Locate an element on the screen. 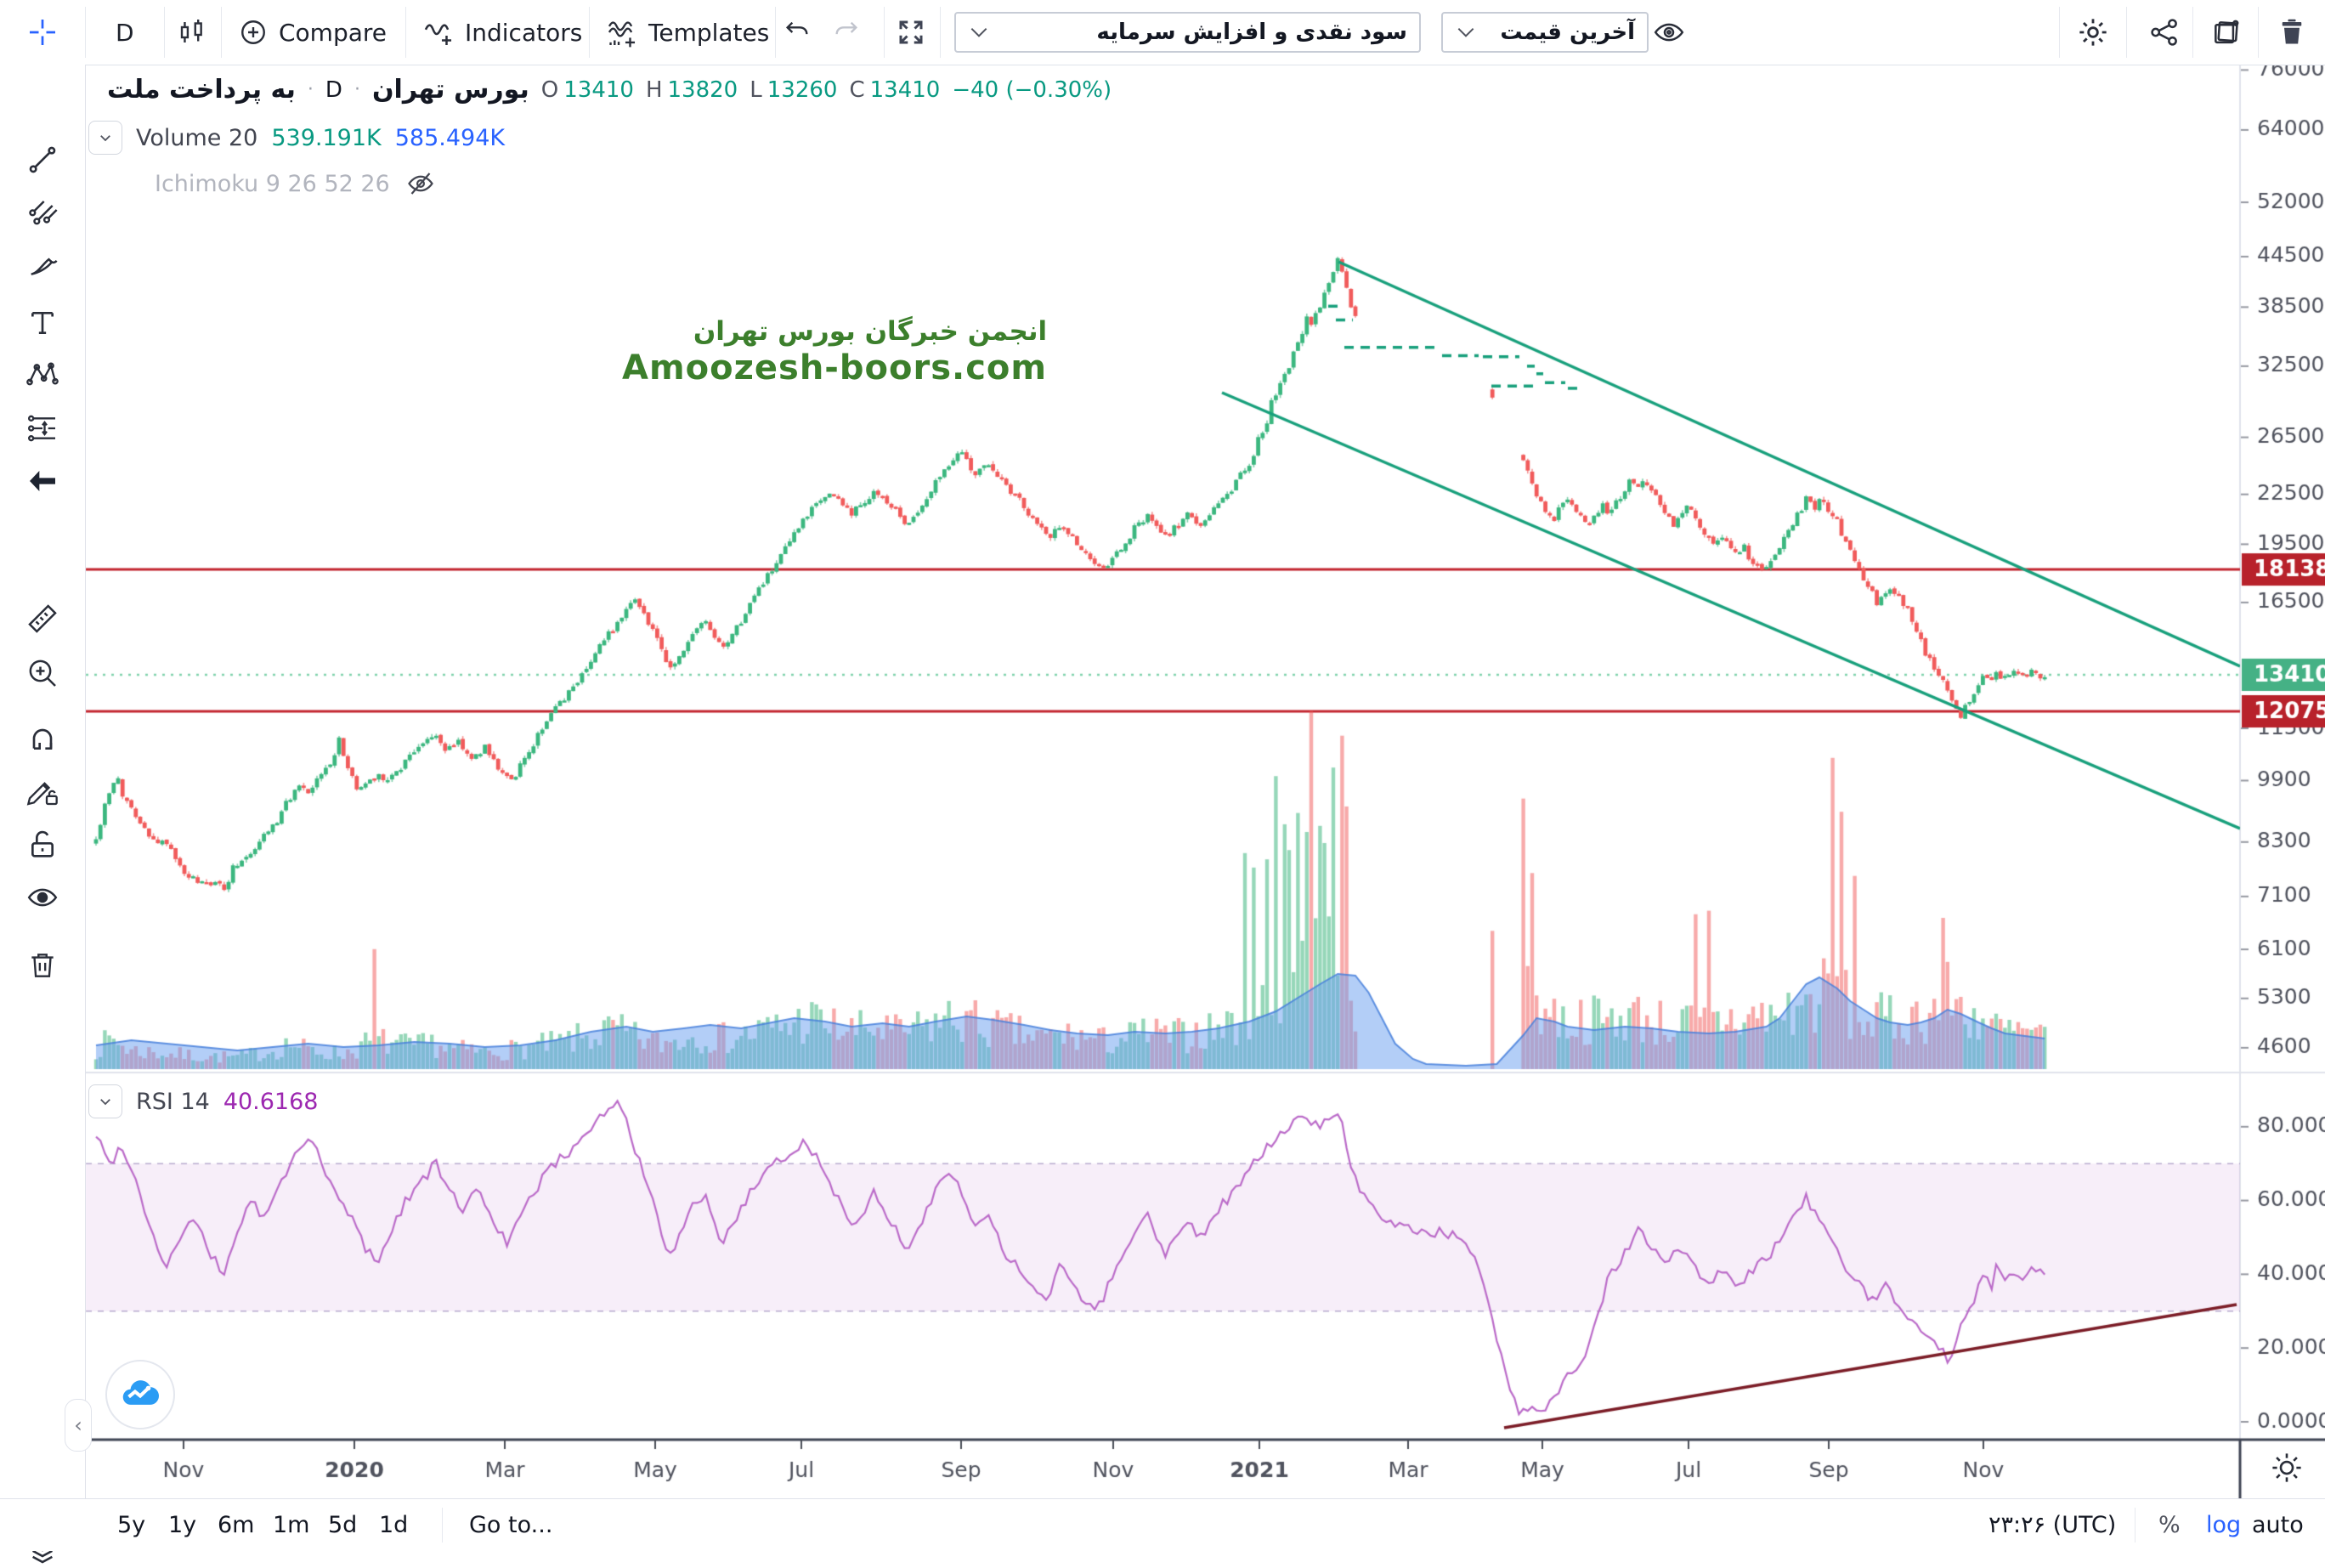 The image size is (2325, 1568). remove-drawings-trash-icon is located at coordinates (42, 965).